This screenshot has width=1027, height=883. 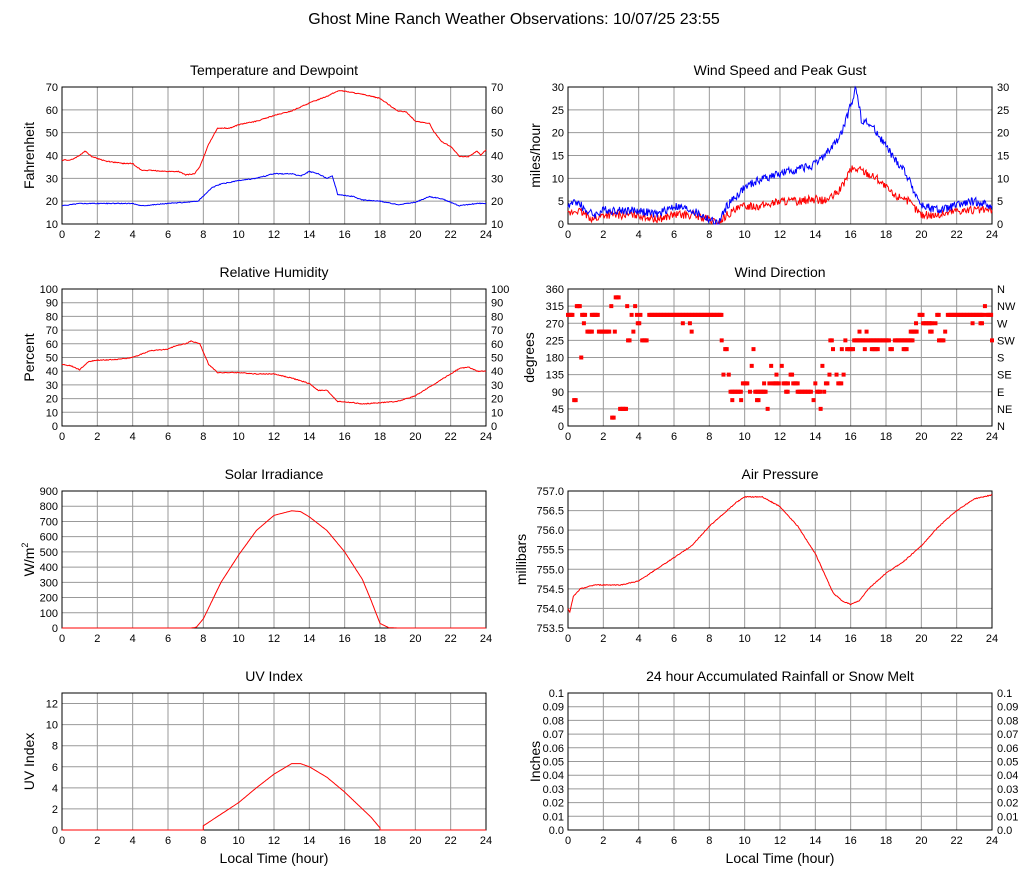 I want to click on y-tick-label-right: 15, so click(x=1003, y=157).